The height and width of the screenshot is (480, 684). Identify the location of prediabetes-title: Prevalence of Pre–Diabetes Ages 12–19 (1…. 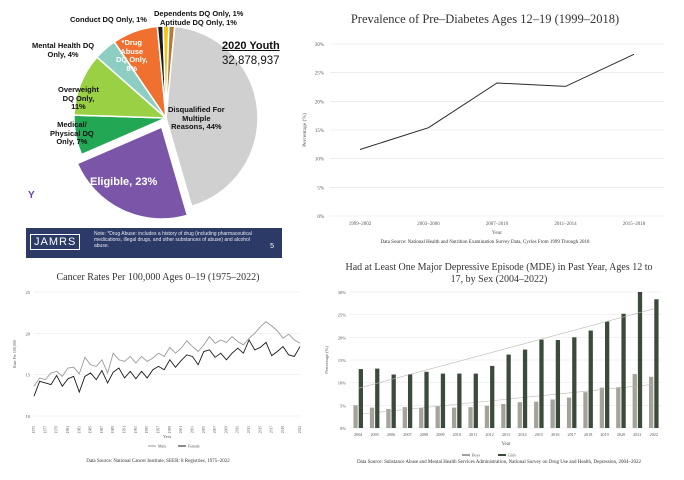
(485, 19).